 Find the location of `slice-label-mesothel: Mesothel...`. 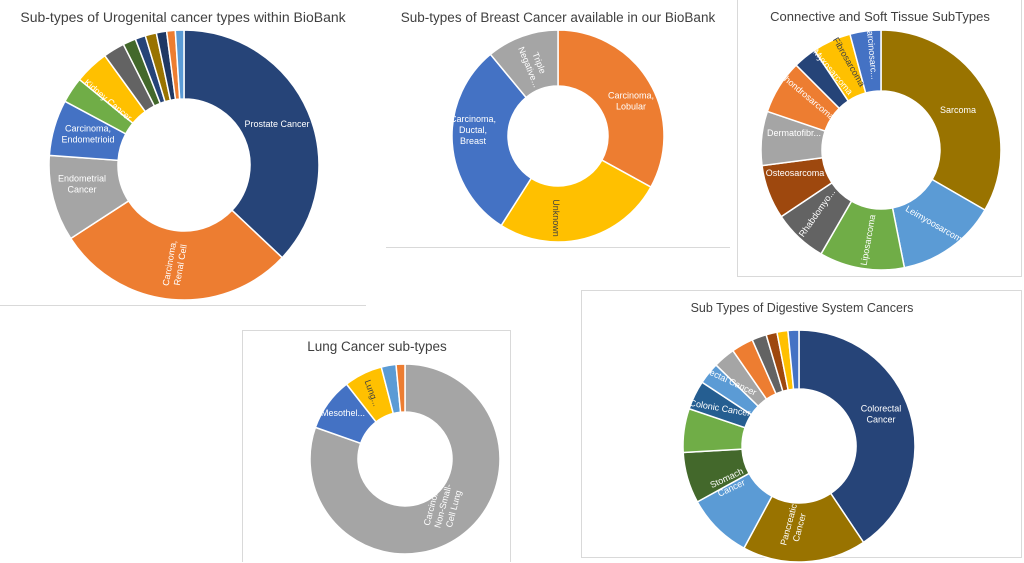

slice-label-mesothel: Mesothel... is located at coordinates (343, 413).